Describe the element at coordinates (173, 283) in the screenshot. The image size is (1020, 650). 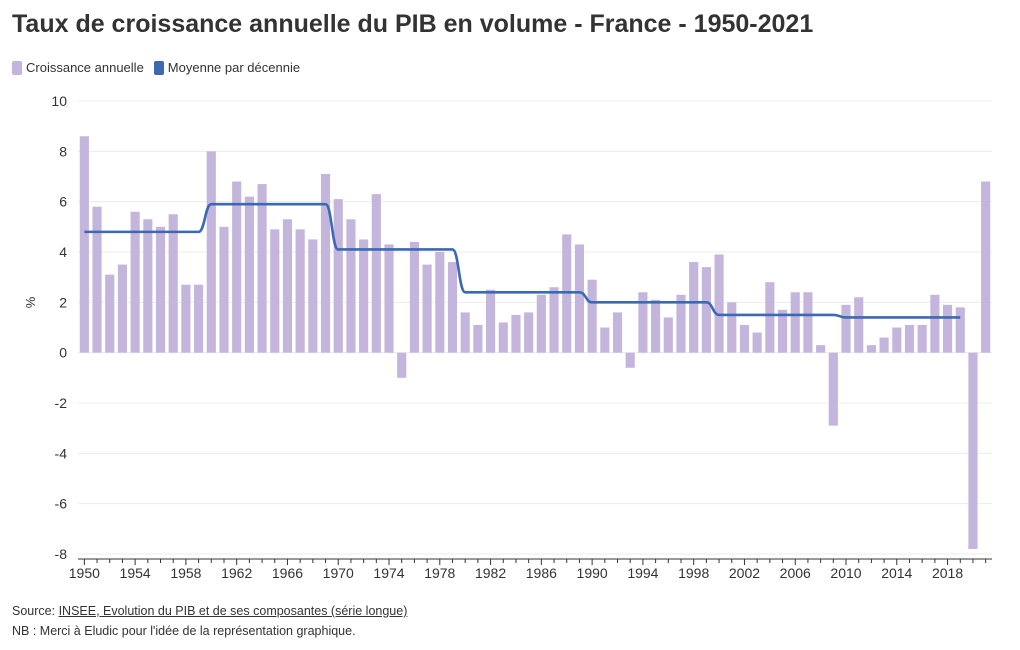
I see `bar-1957` at that location.